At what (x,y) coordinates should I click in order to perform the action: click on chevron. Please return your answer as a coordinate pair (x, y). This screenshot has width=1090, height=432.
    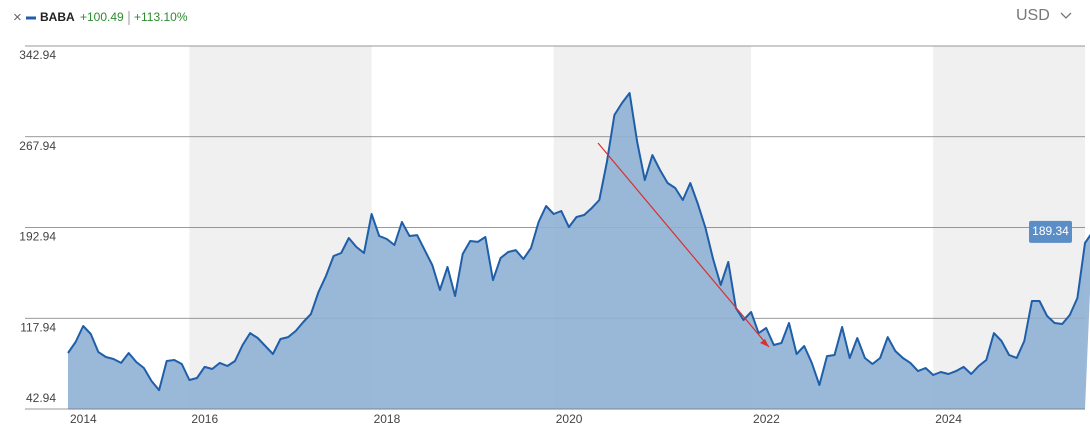
    Looking at the image, I should click on (1066, 15).